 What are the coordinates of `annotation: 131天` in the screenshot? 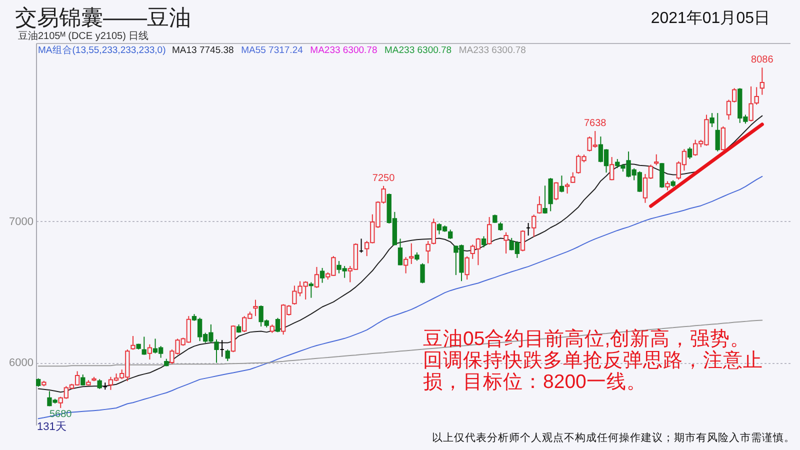 It's located at (51, 427).